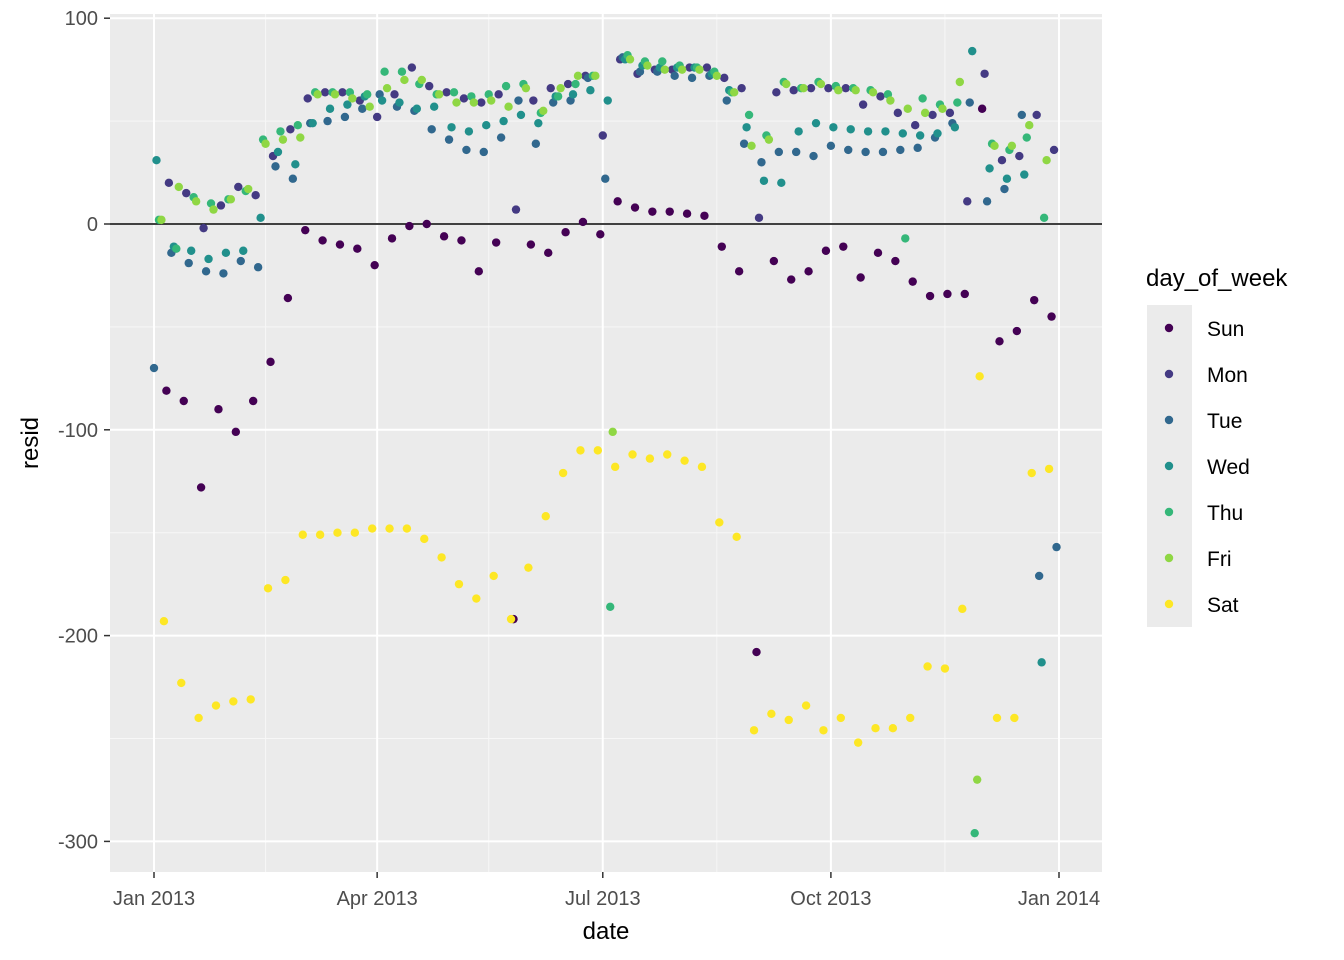  Describe the element at coordinates (1228, 467) in the screenshot. I see `legend-label-wed: Wed` at that location.